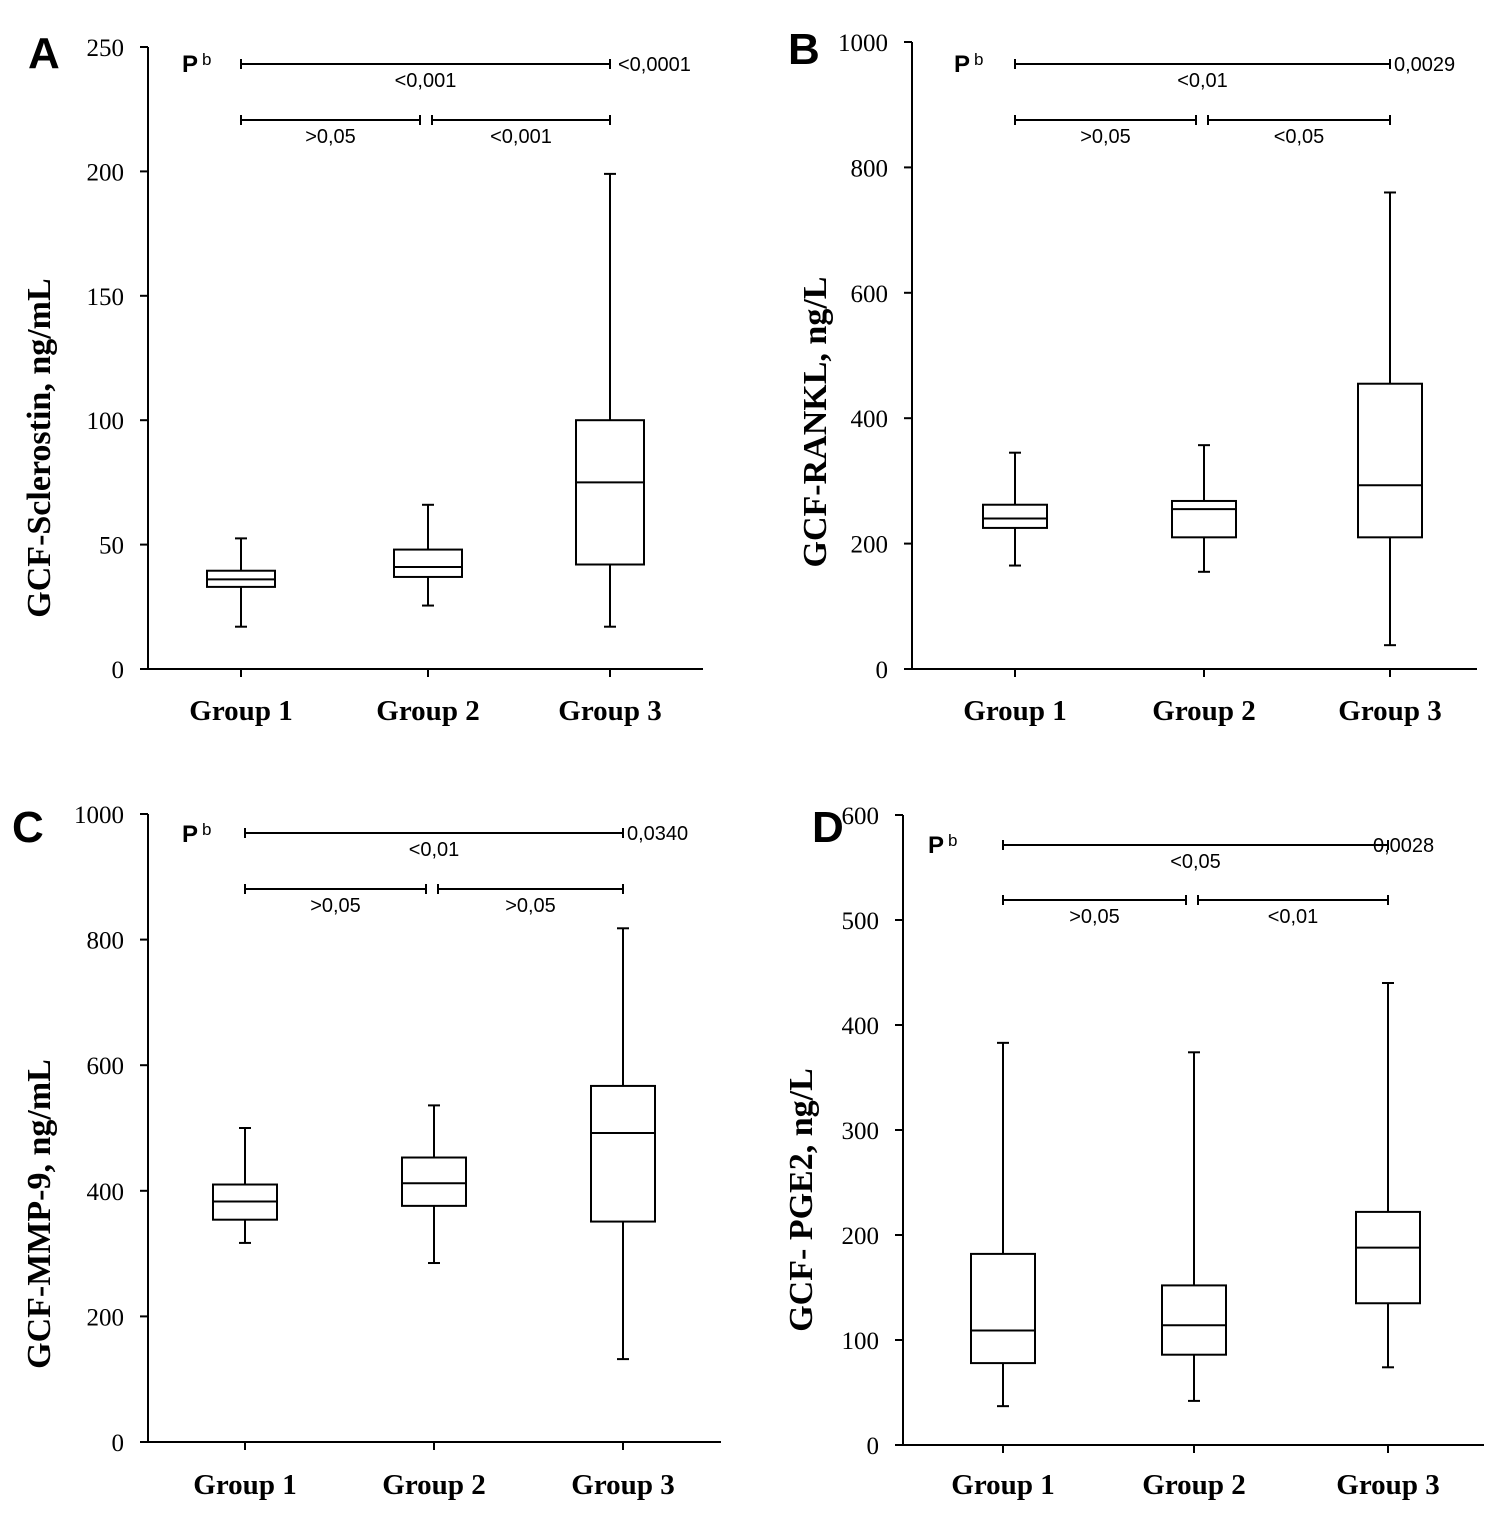  What do you see at coordinates (1403, 846) in the screenshot?
I see `overall-p-value: 0,0028` at bounding box center [1403, 846].